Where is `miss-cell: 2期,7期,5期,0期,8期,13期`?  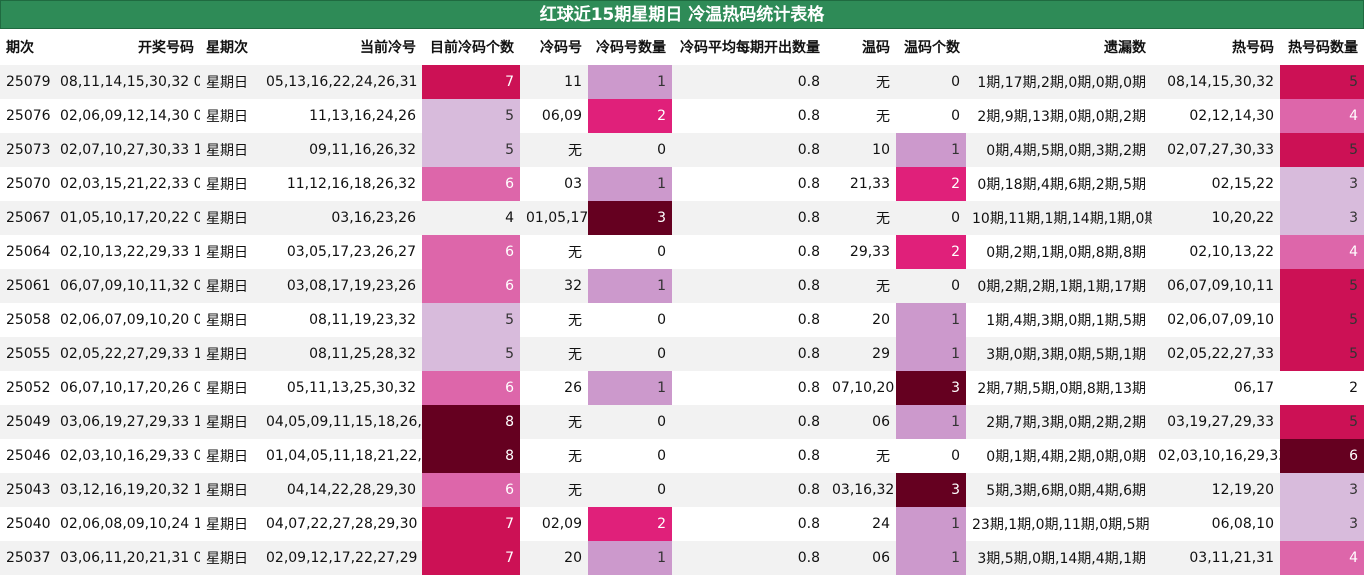
miss-cell: 2期,7期,5期,0期,8期,13期 is located at coordinates (1061, 389).